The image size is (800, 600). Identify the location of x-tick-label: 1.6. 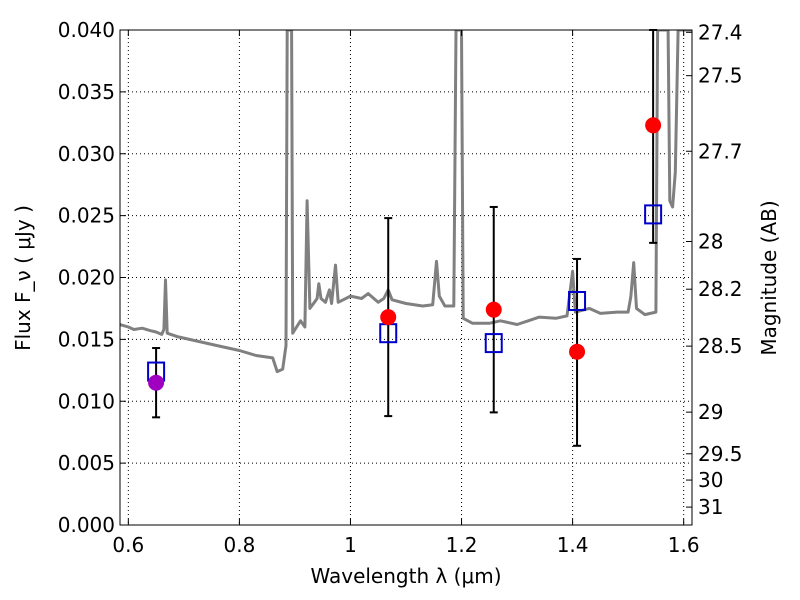
(684, 545).